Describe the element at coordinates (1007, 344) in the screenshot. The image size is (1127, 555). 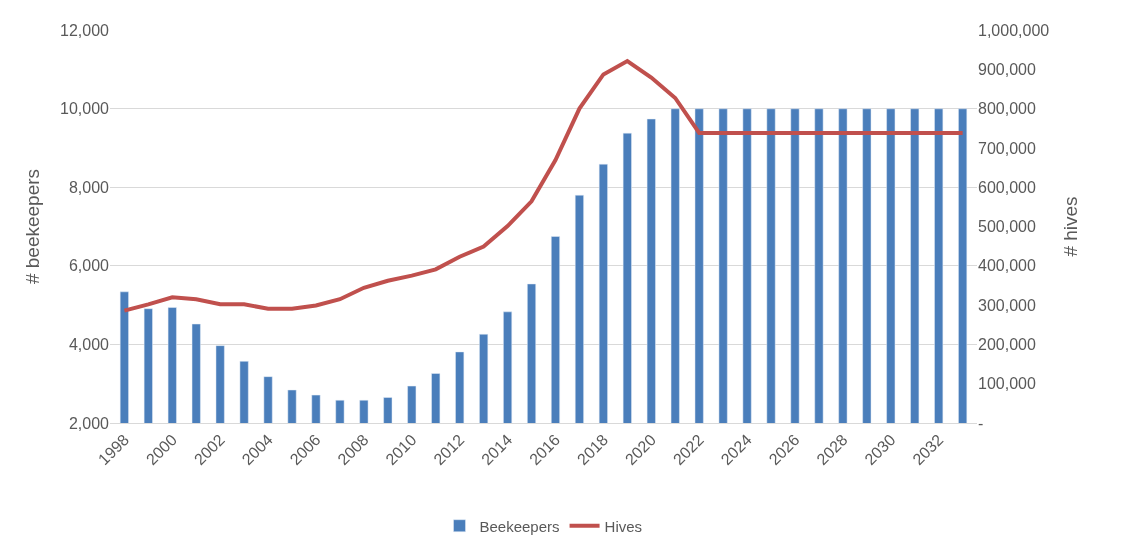
I see `y2-tick-label: 200,000` at that location.